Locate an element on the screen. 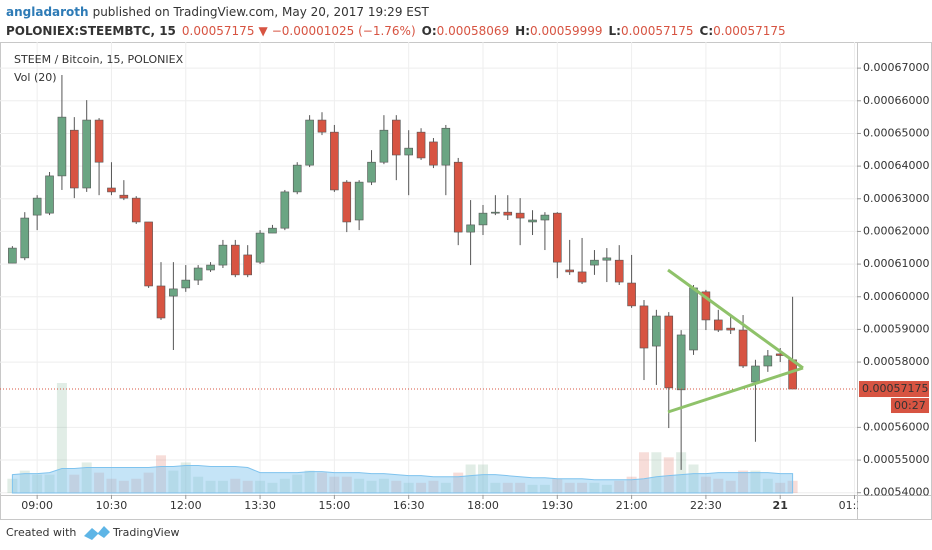 Image resolution: width=932 pixels, height=550 pixels. l-value: 0.00057175 is located at coordinates (657, 31).